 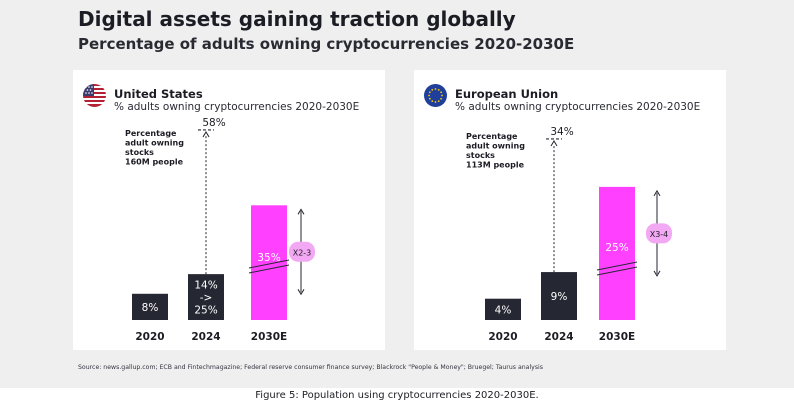 I want to click on us-stocks-annotation: Percentage adult owning stocks 160M people, so click(x=154, y=148).